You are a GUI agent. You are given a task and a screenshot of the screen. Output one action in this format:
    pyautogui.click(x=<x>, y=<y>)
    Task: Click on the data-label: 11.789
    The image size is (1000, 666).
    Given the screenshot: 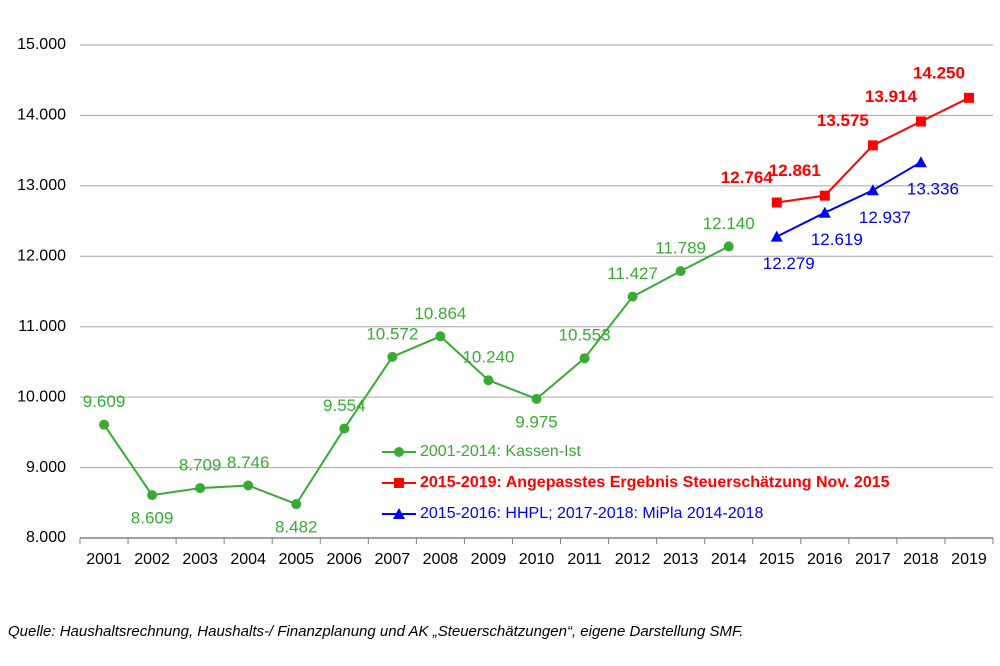 What is the action you would take?
    pyautogui.click(x=680, y=248)
    